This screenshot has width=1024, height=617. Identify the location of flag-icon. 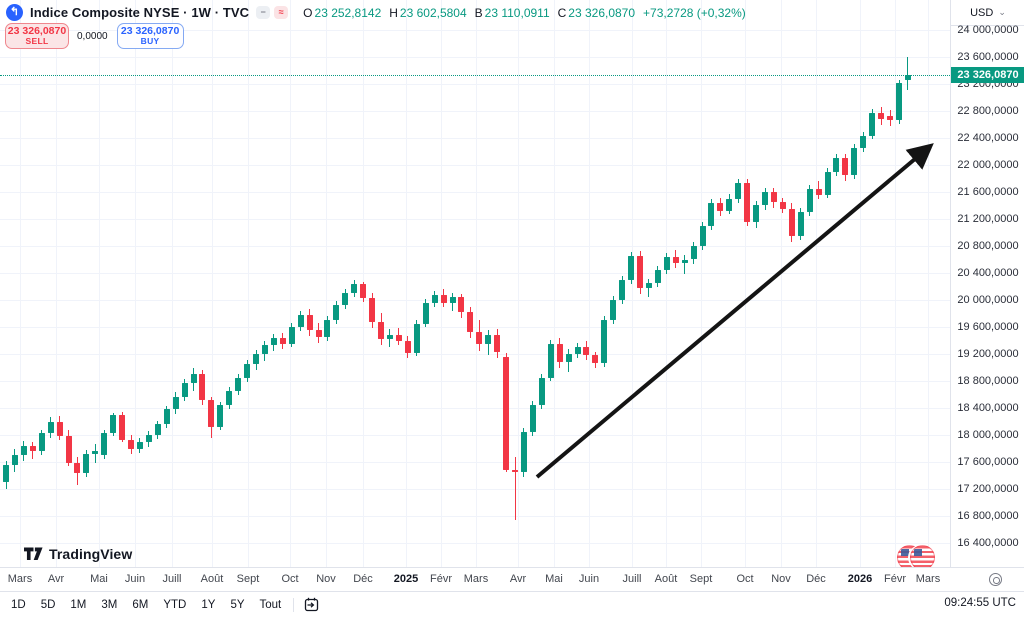
(922, 556).